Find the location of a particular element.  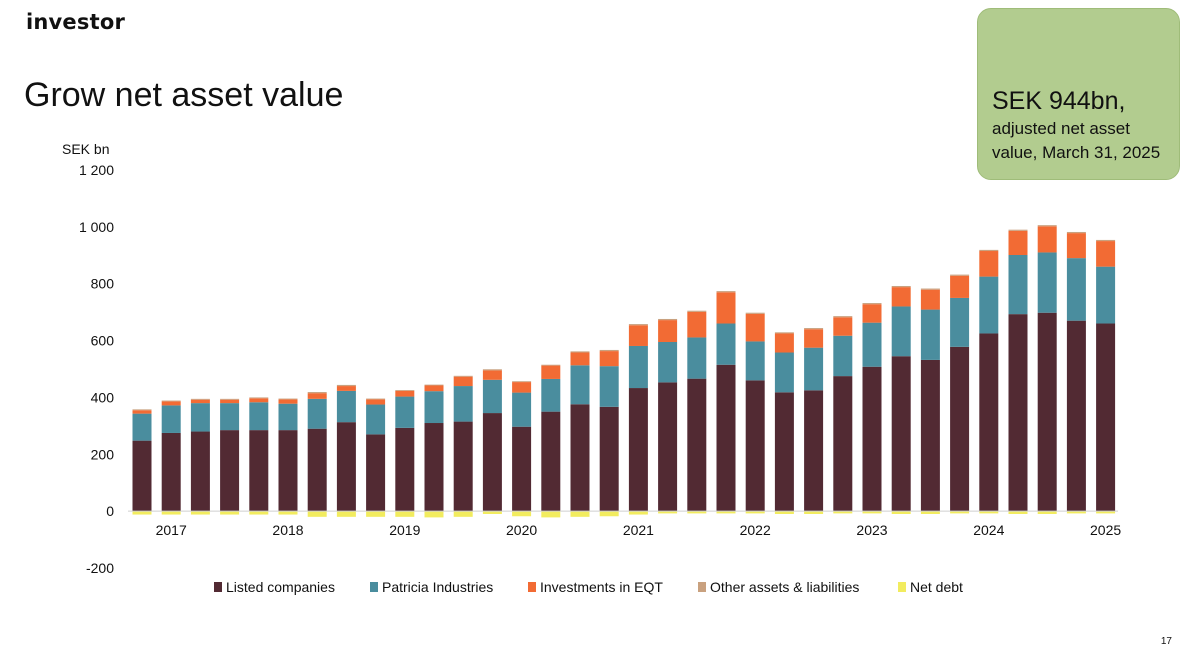

investor-logo: investor is located at coordinates (76, 22).